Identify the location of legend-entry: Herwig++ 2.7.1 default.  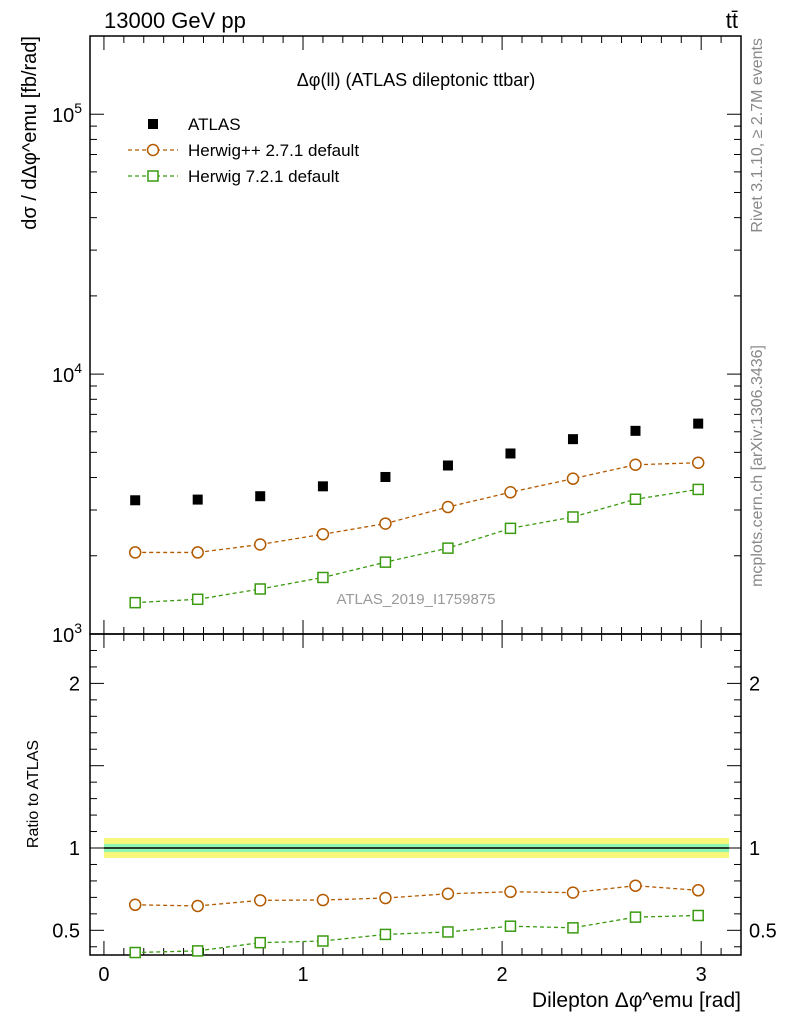
(243, 150).